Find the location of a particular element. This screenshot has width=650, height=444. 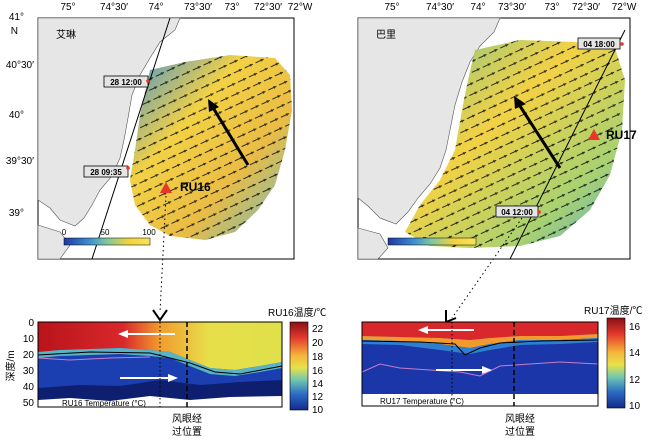

left-timestamp-1: 28 12:00 is located at coordinates (126, 81).